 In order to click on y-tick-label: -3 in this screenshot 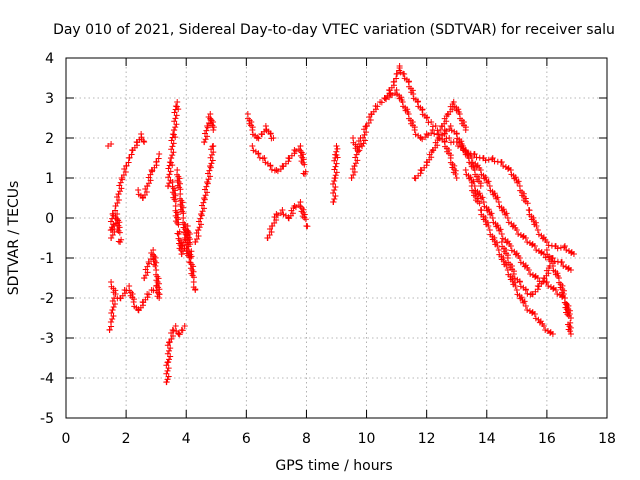, I will do `click(47, 339)`.